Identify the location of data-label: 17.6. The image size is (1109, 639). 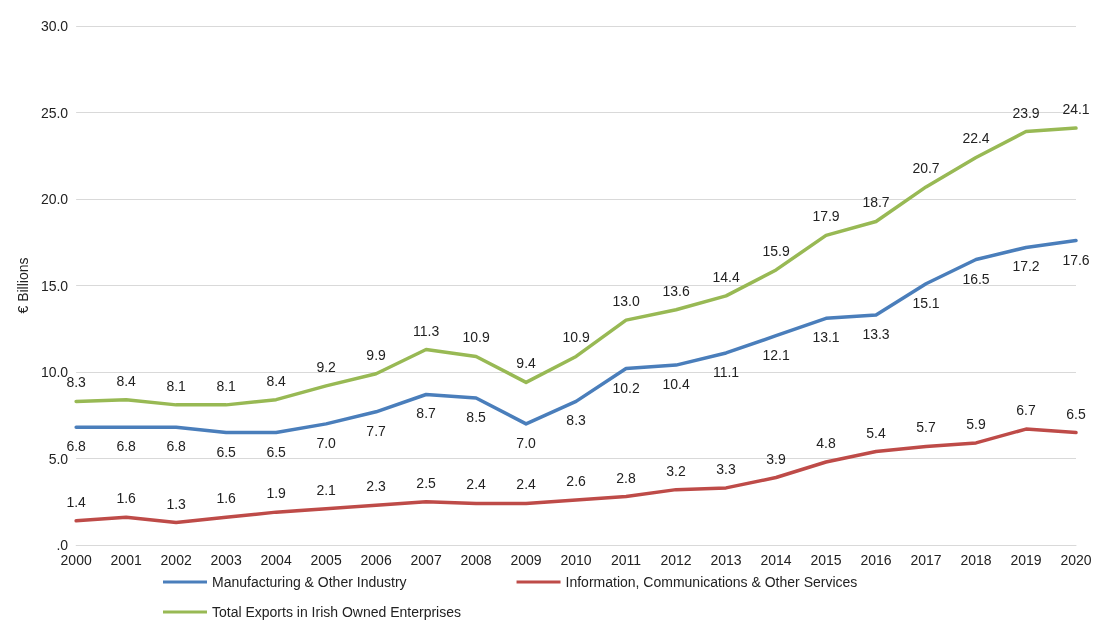
(1076, 259).